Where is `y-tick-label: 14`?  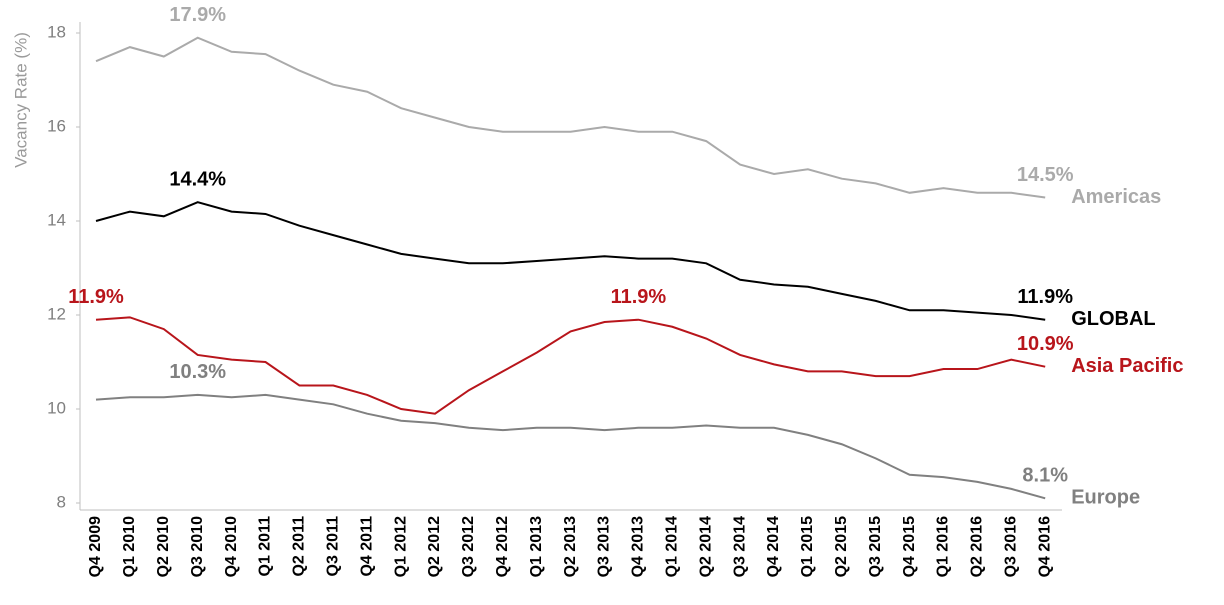
y-tick-label: 14 is located at coordinates (56, 219).